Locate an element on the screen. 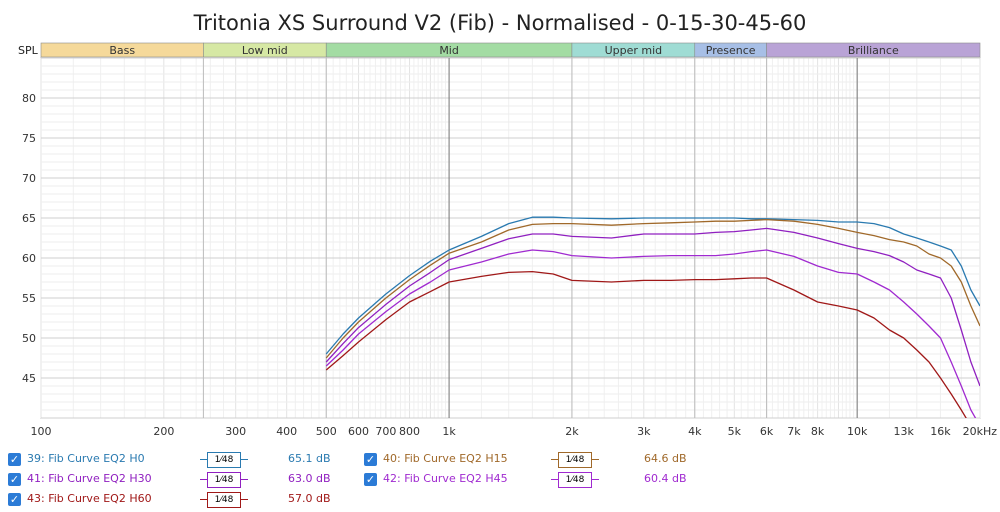  y-tick-label: 55 is located at coordinates (29, 298).